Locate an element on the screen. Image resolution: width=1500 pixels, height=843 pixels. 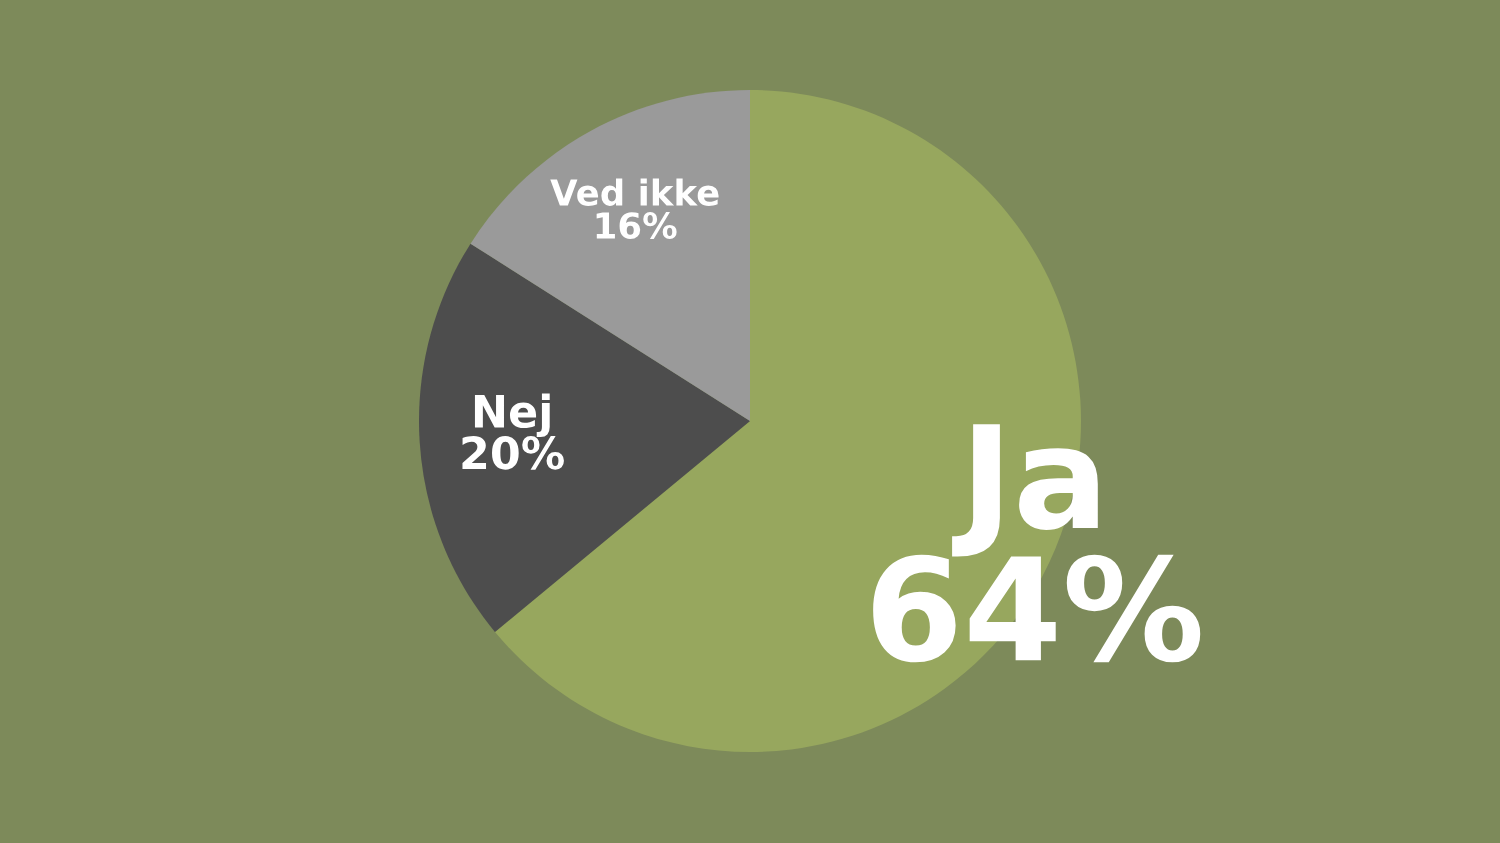
data-label: 16% is located at coordinates (636, 226).